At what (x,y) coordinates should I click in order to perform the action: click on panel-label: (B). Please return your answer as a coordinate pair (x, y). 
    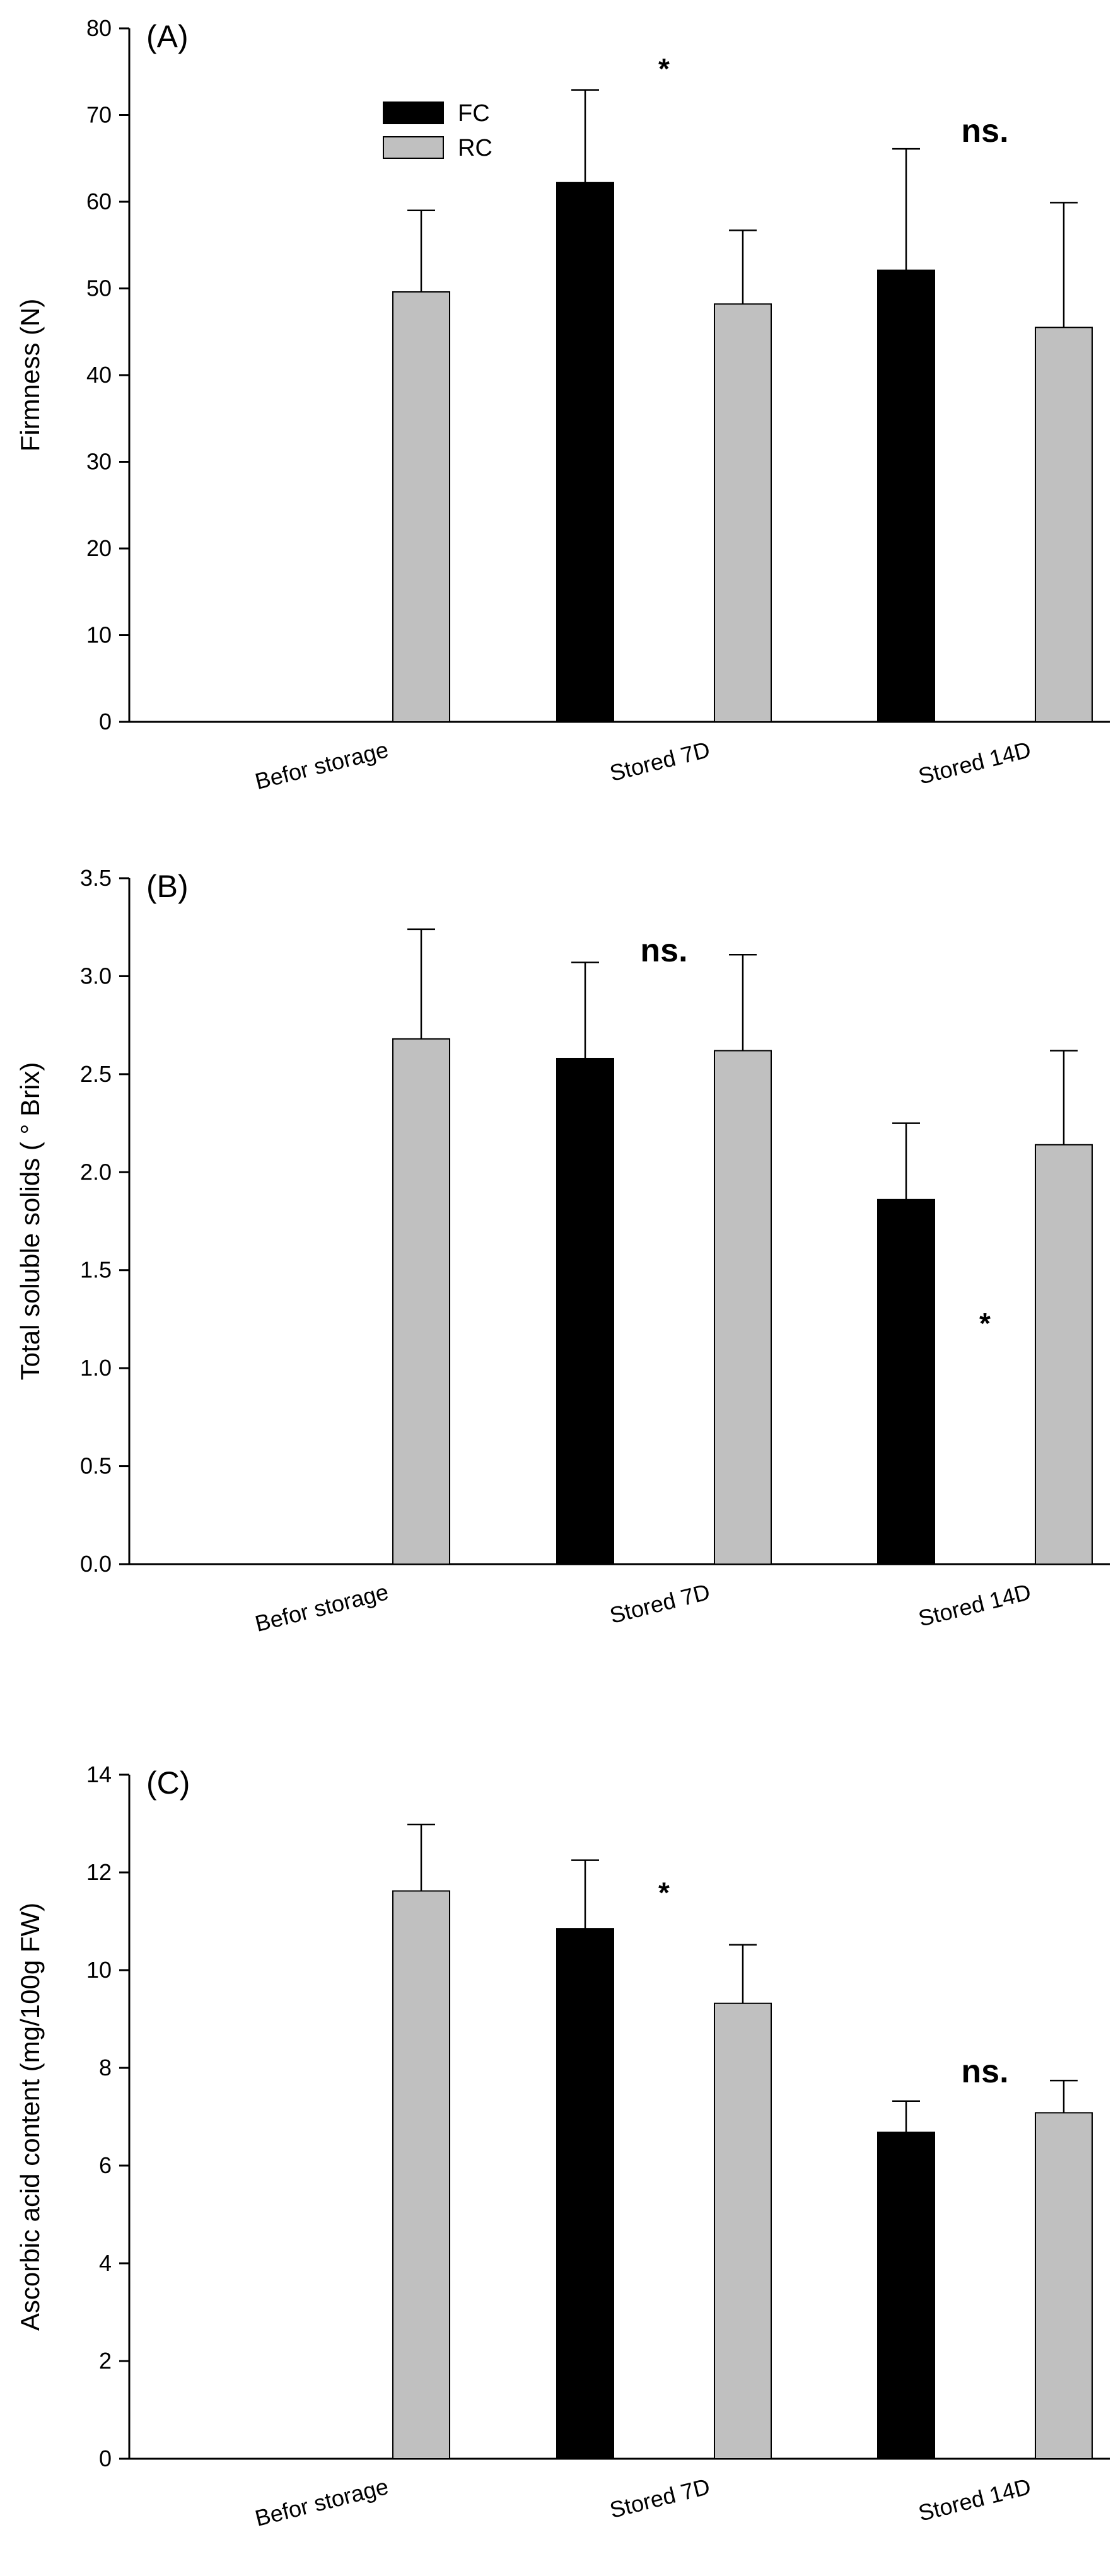
    Looking at the image, I should click on (167, 886).